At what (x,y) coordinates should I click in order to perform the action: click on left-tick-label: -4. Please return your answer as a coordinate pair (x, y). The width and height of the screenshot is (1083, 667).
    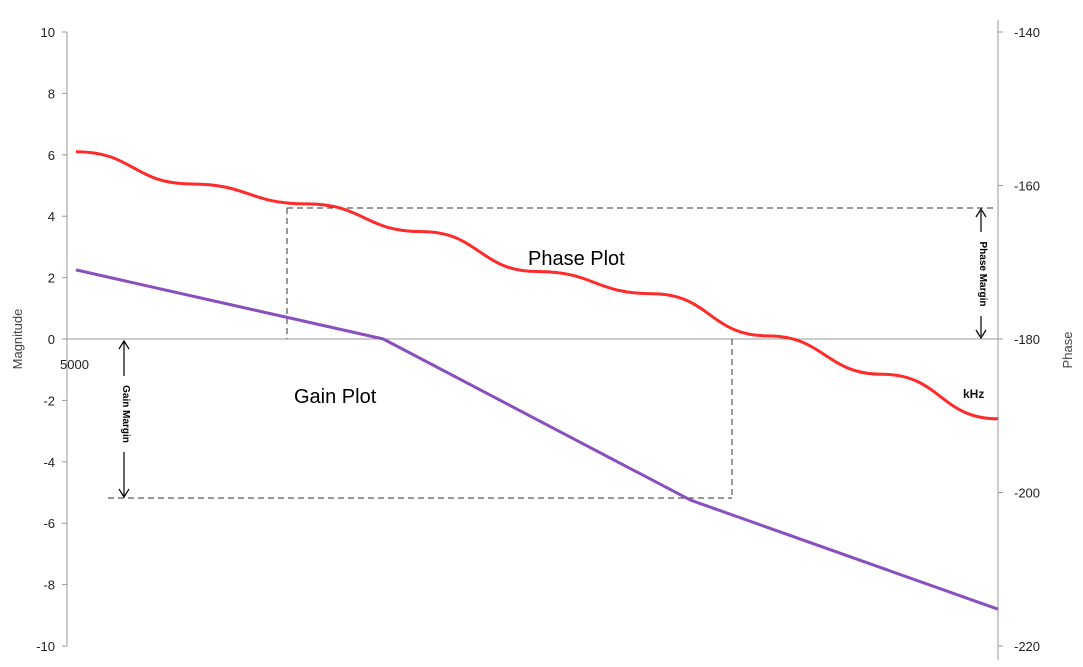
    Looking at the image, I should click on (49, 462).